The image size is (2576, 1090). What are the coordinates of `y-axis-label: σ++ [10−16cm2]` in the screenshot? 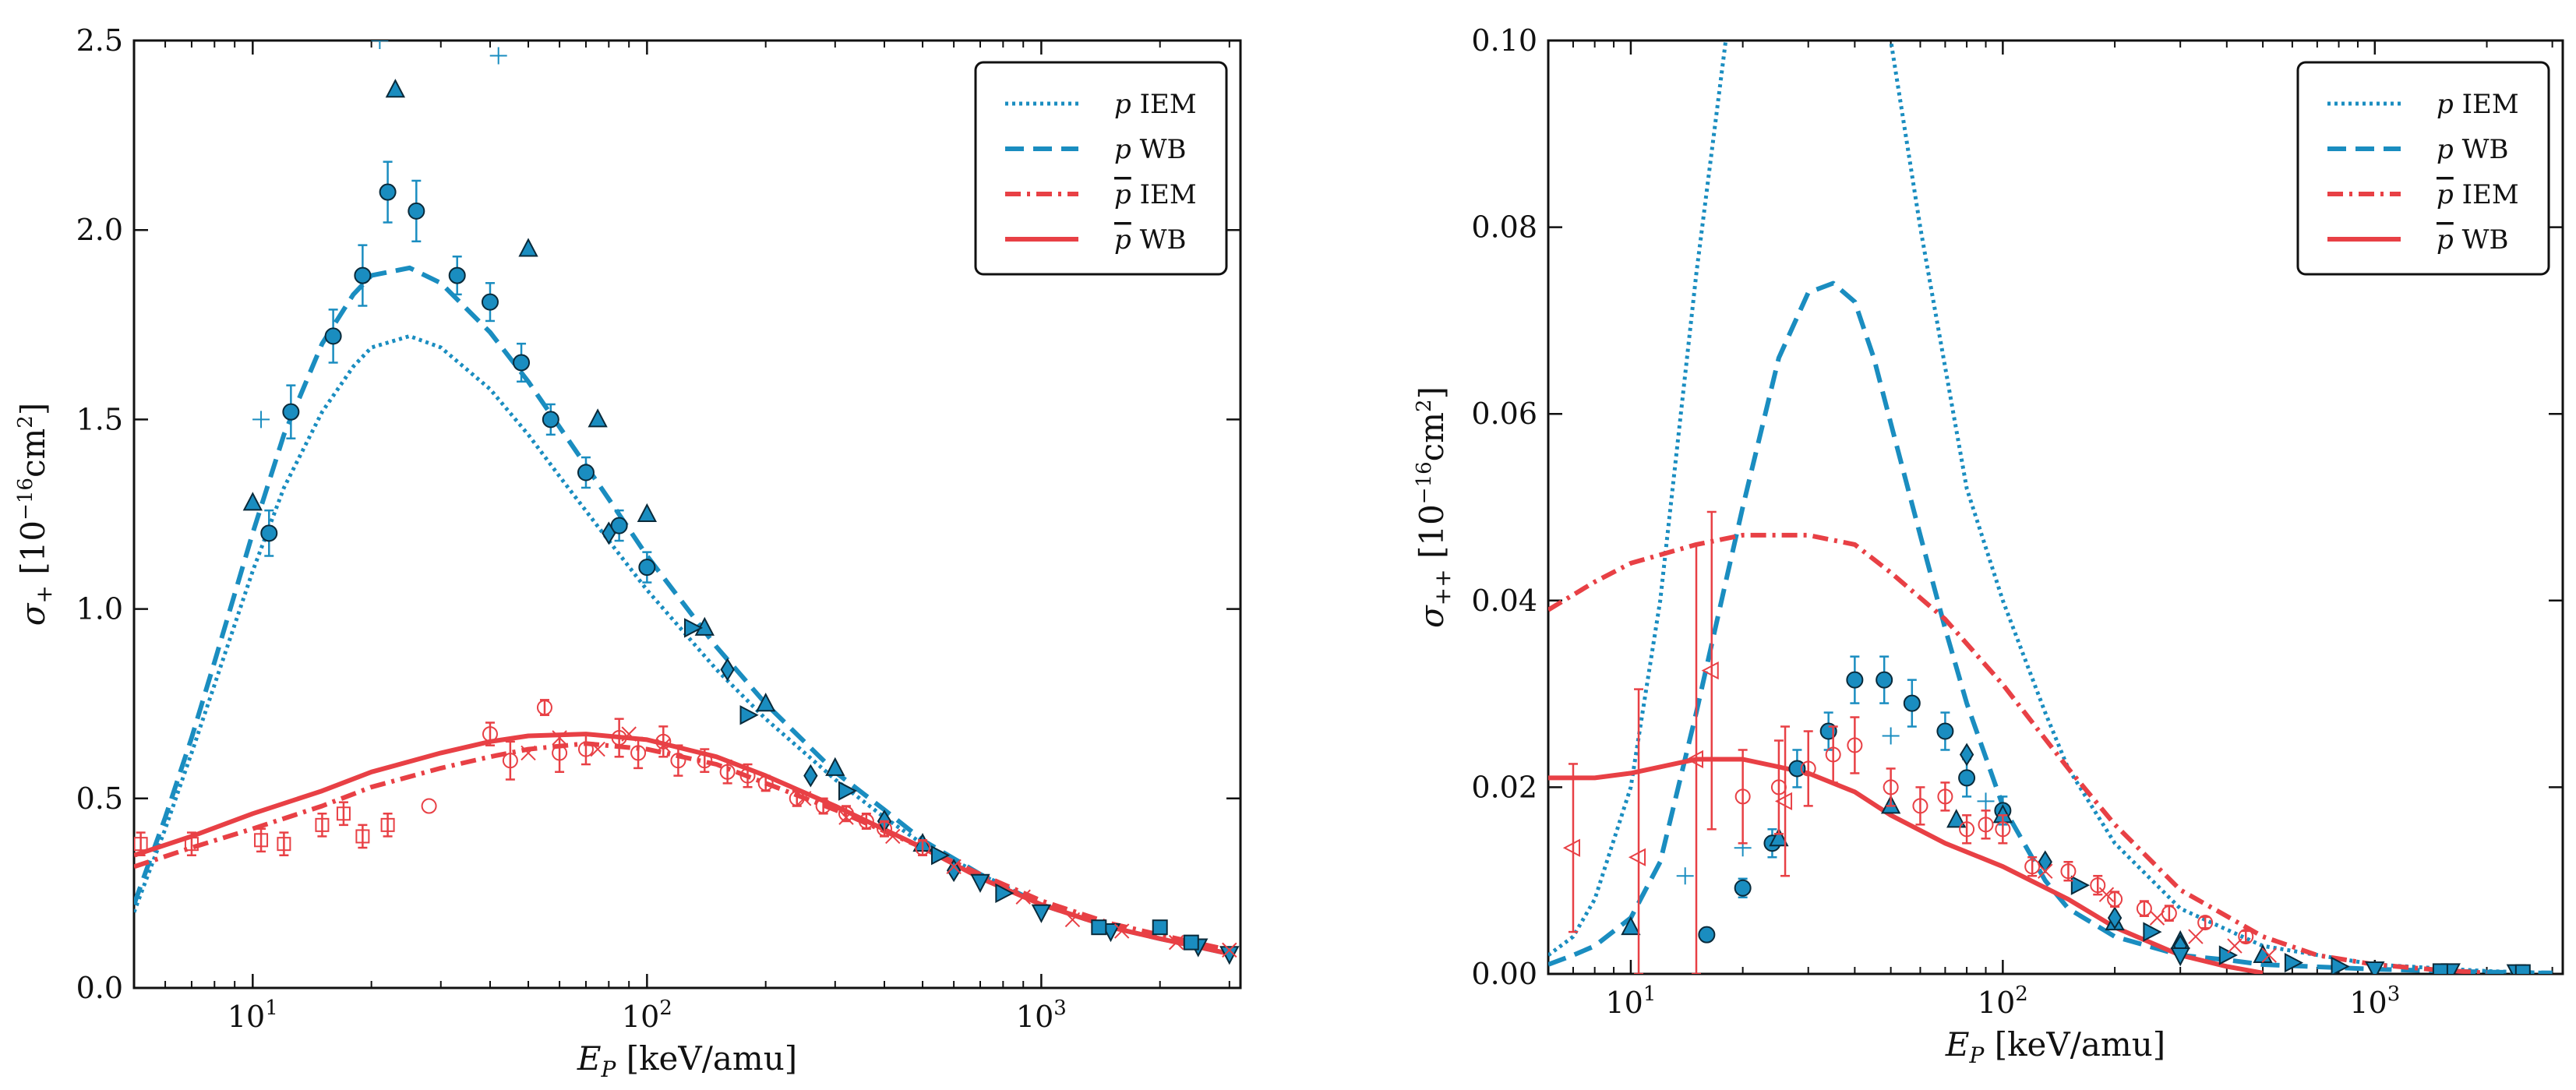 It's located at (1434, 507).